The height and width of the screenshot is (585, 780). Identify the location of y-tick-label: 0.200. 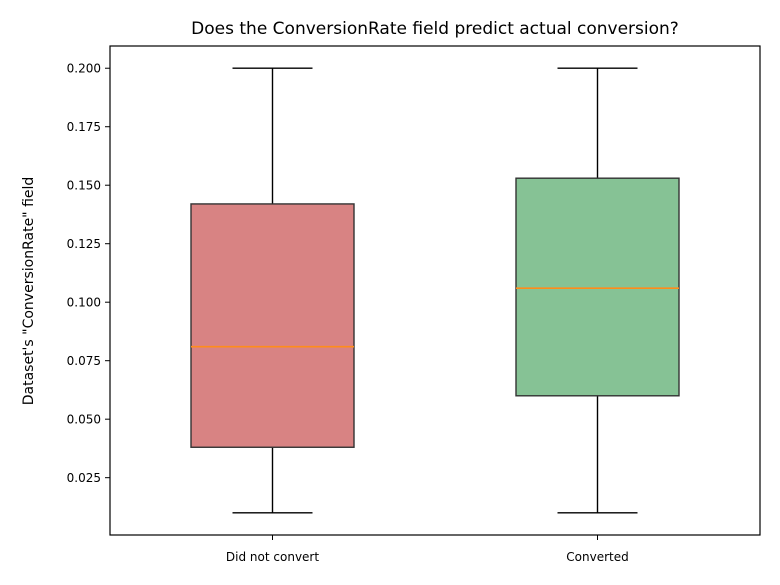
(84, 69).